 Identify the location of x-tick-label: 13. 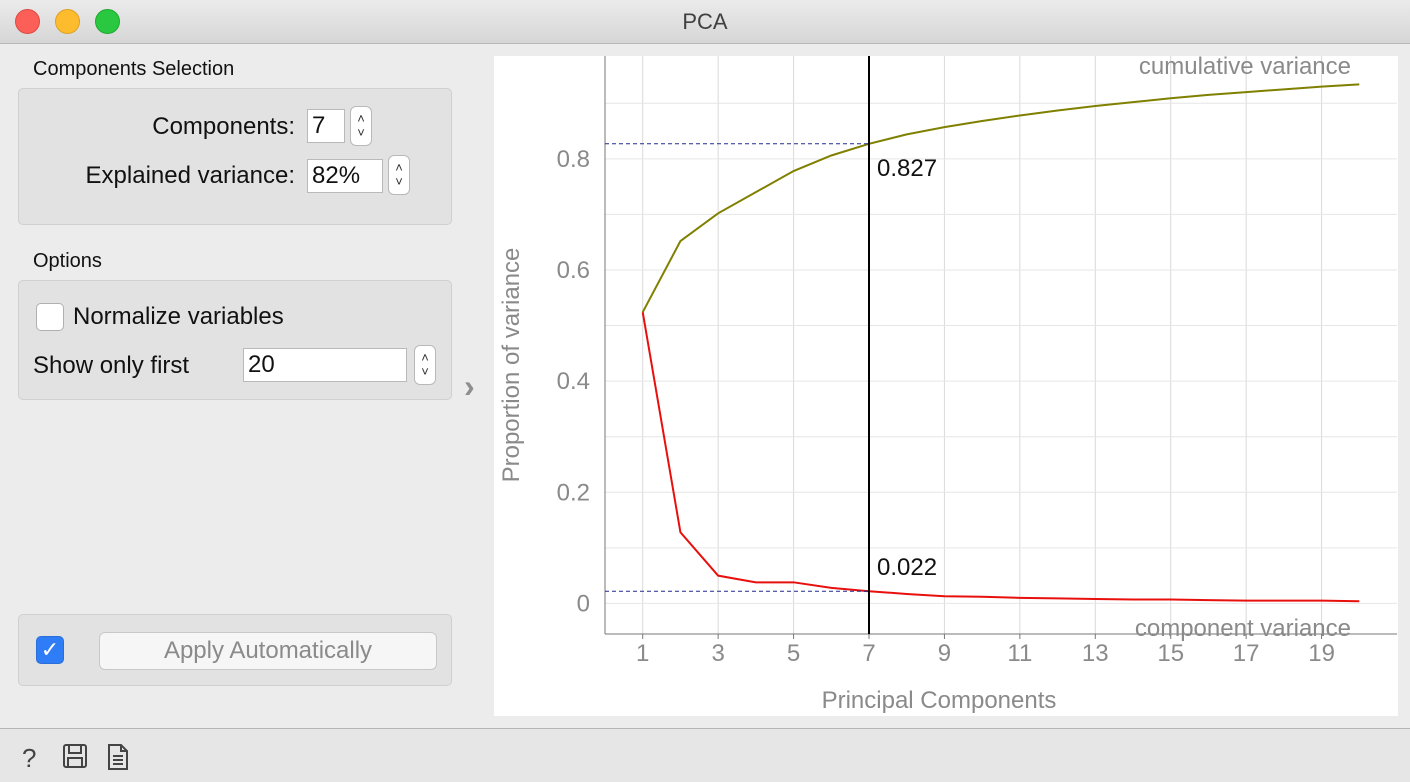
(1095, 653).